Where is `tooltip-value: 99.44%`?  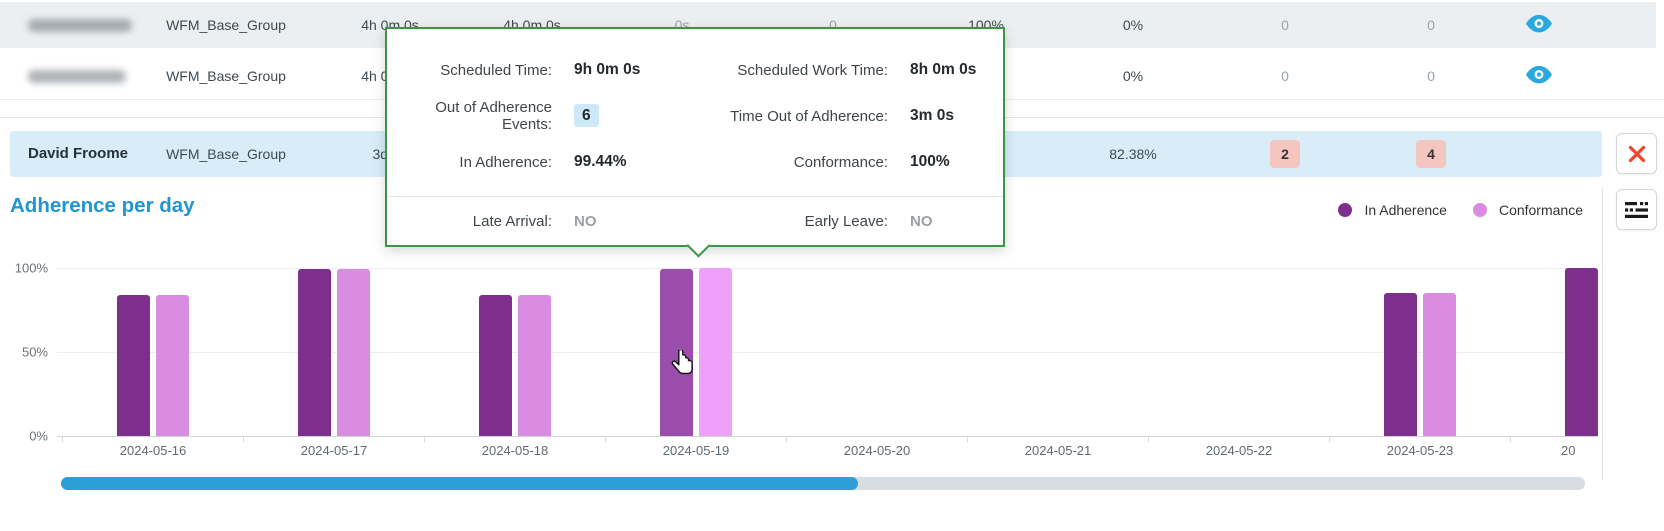
tooltip-value: 99.44% is located at coordinates (600, 161).